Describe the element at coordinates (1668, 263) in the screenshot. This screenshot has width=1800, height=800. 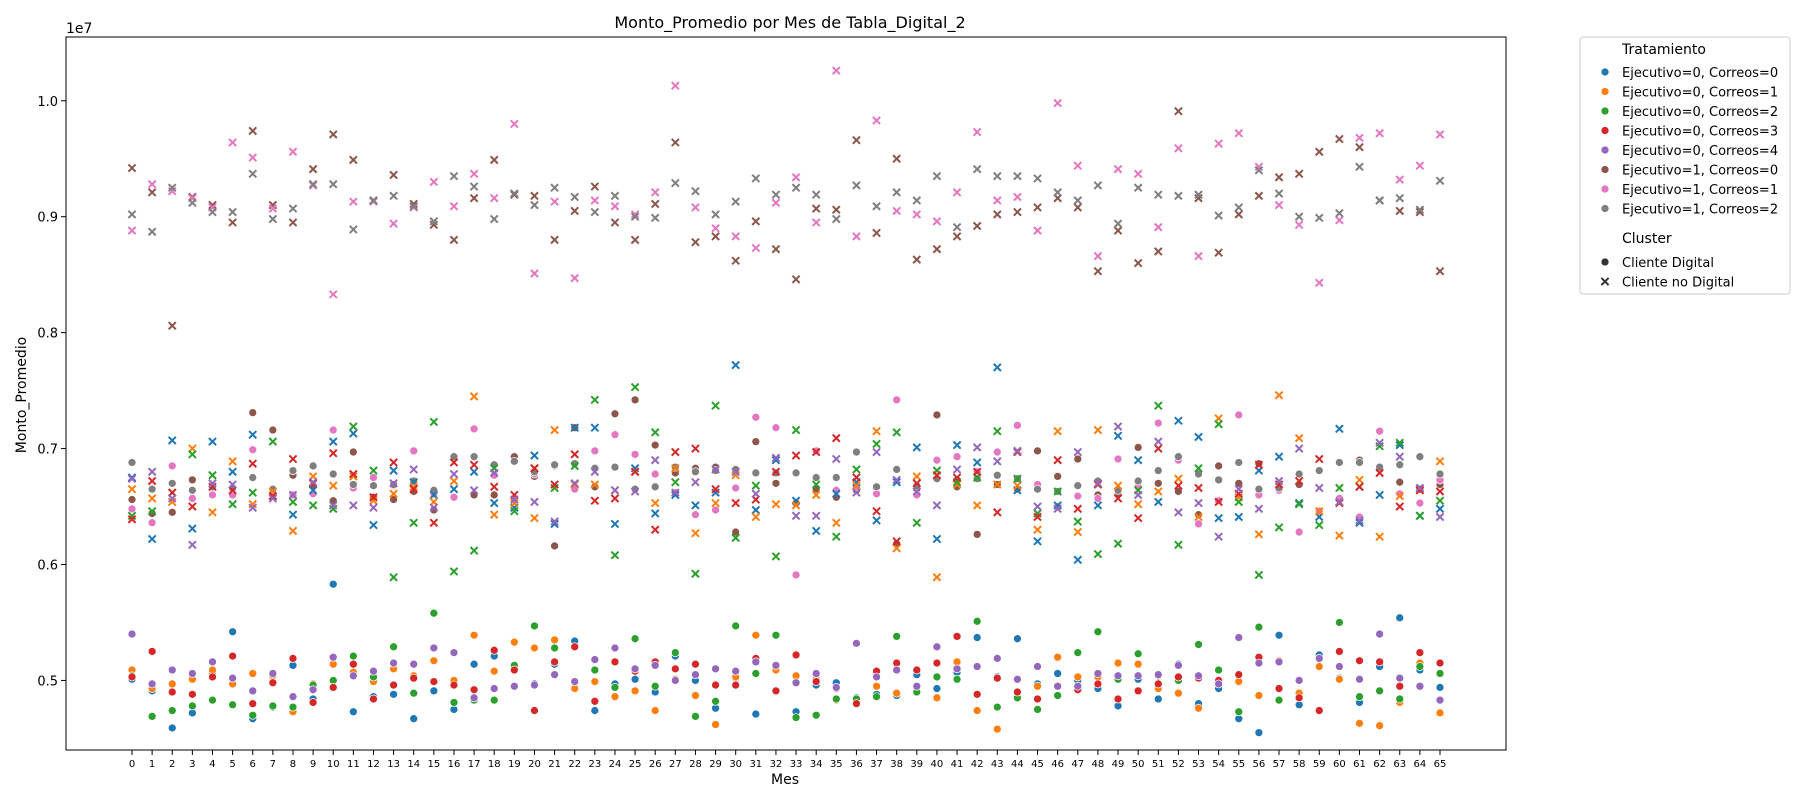
I see `legend-style-entry: Cliente Digital` at that location.